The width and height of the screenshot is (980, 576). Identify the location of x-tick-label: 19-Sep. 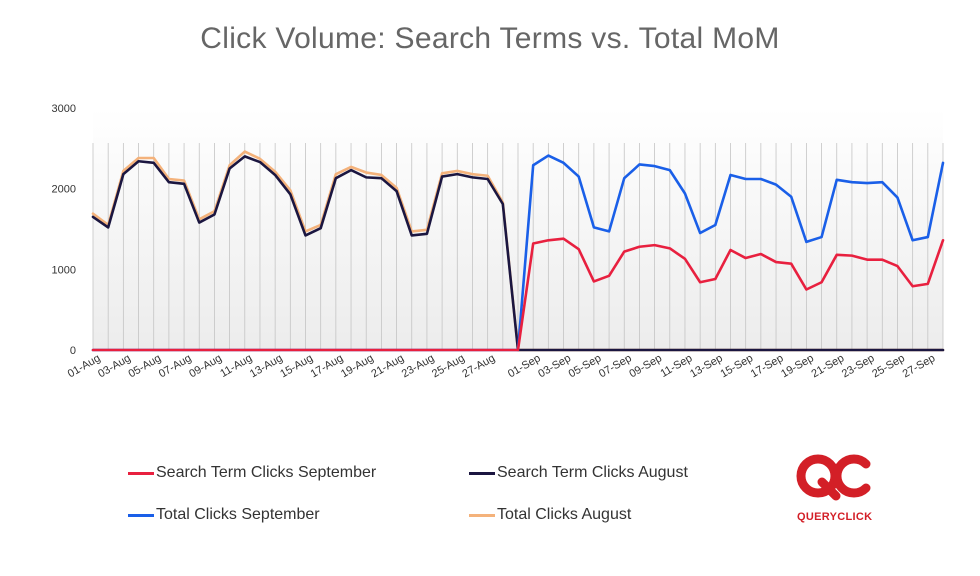
(797, 366).